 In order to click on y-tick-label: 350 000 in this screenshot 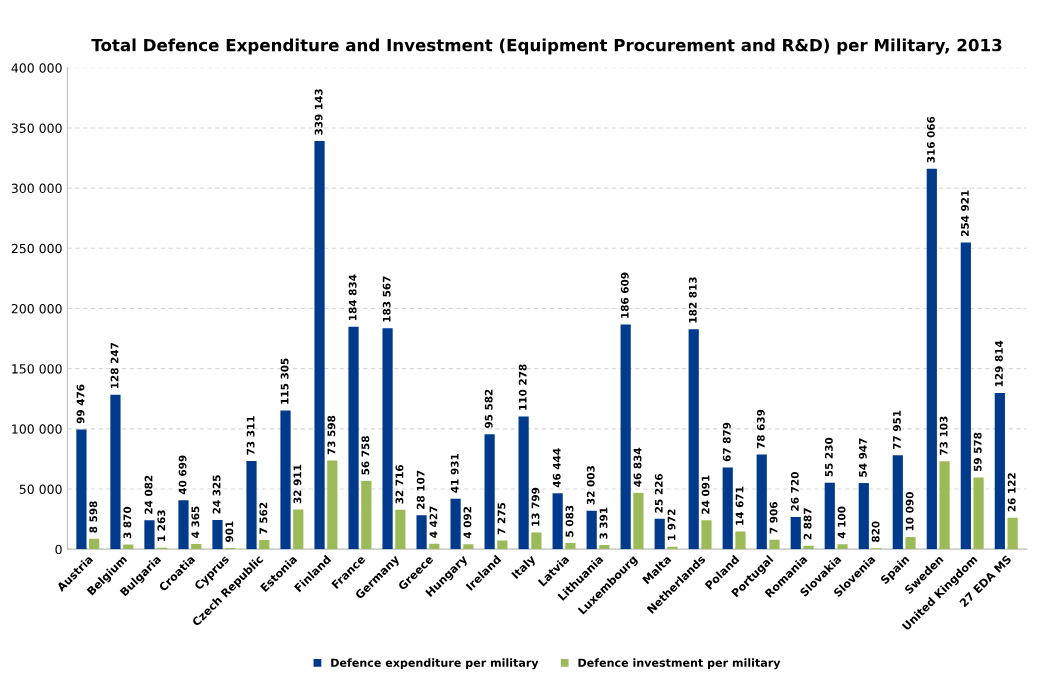, I will do `click(36, 128)`.